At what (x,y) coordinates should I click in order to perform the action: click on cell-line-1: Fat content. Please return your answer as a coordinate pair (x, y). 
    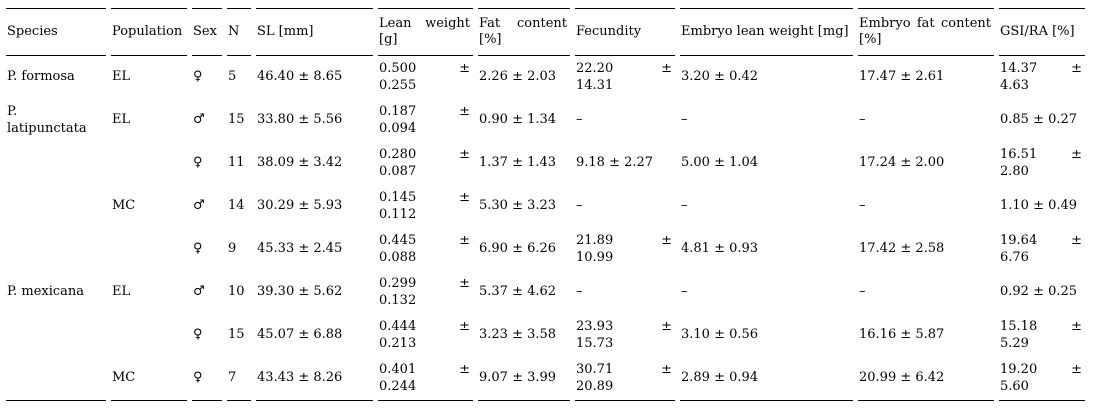
    Looking at the image, I should click on (523, 24).